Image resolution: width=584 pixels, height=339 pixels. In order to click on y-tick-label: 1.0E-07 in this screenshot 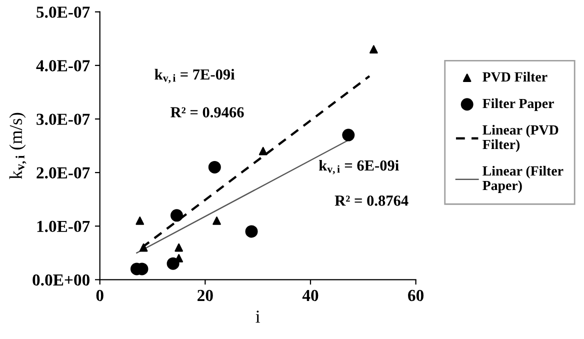, I will do `click(63, 226)`.